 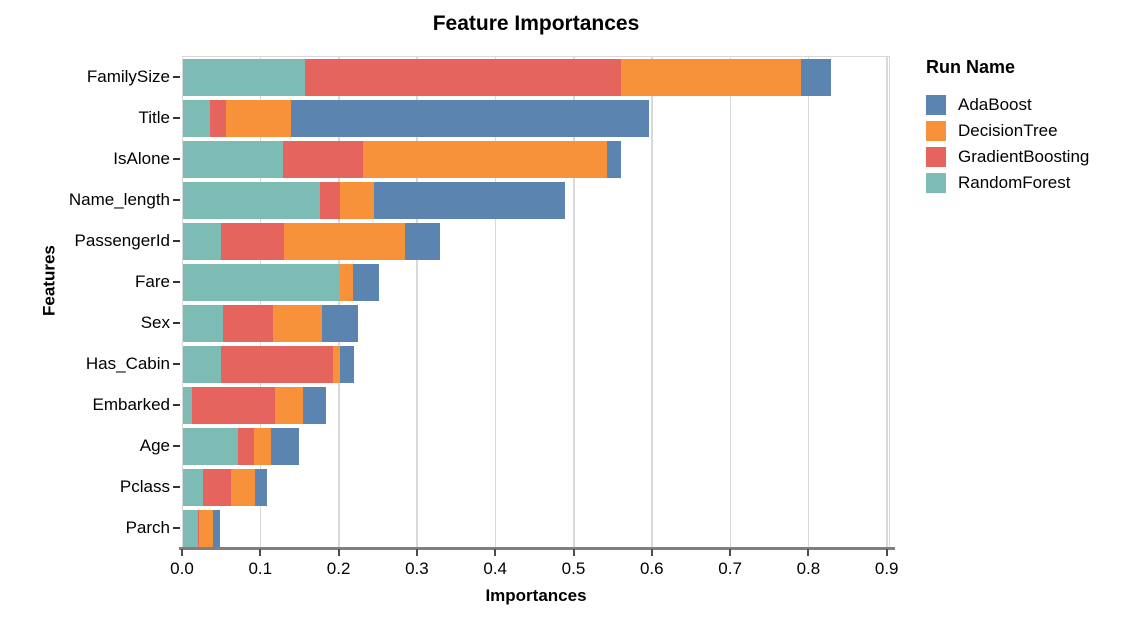 I want to click on legend-item-adaboost: AdaBoost, so click(x=1028, y=105).